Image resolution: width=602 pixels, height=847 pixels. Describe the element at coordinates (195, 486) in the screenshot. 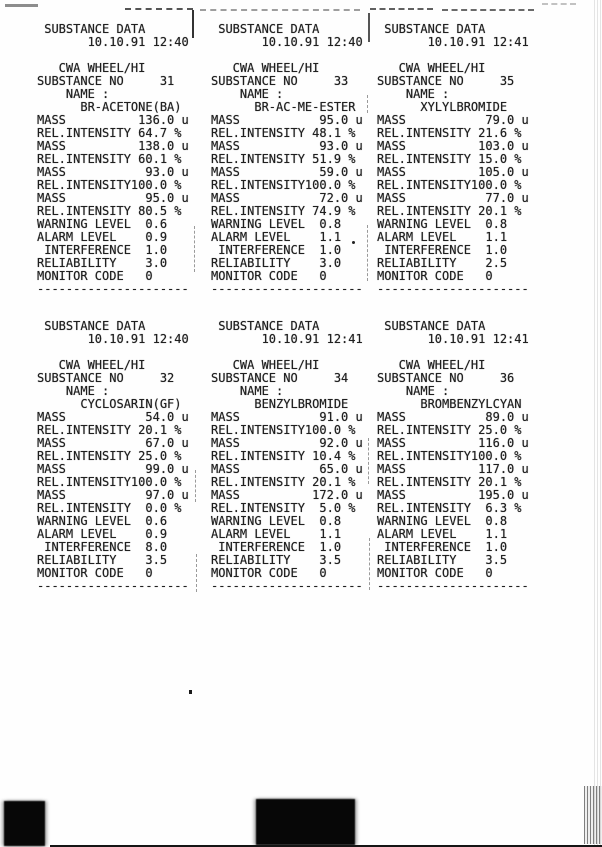

I see `page-separator-1-low` at that location.